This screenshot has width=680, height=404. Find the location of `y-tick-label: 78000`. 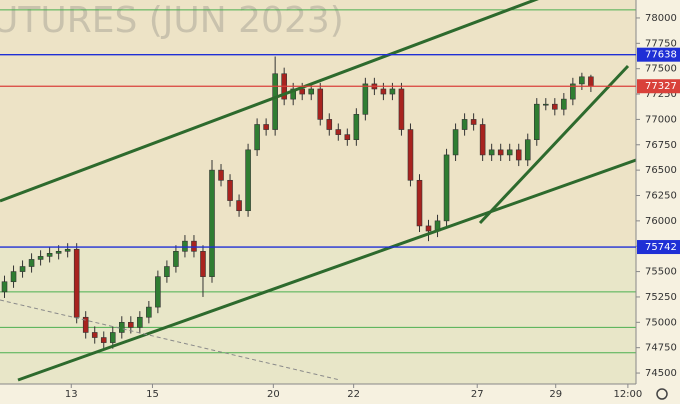

y-tick-label: 78000 is located at coordinates (661, 18).